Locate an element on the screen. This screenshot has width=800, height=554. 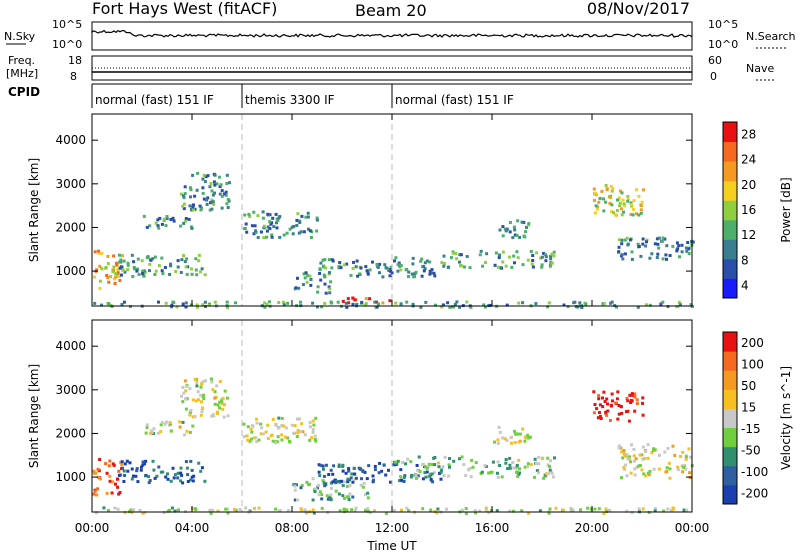
x-axis-label: Time UT is located at coordinates (391, 546).